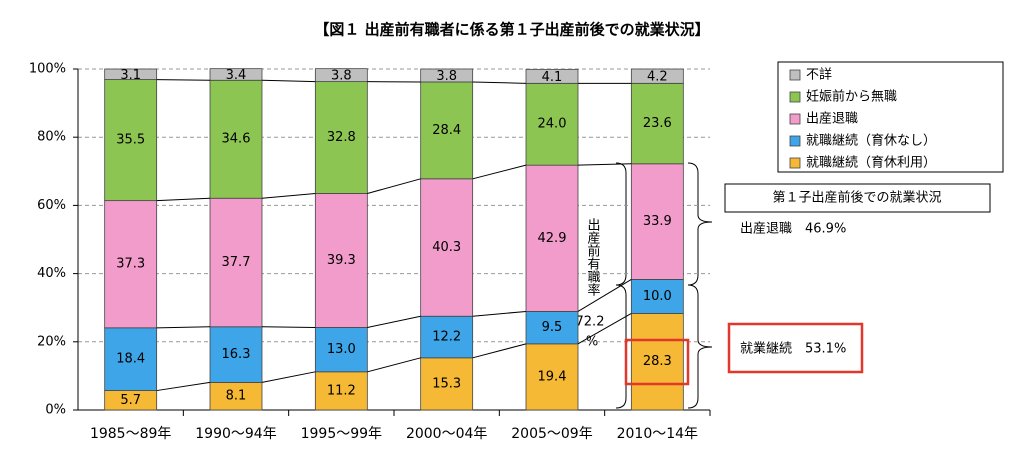  Describe the element at coordinates (51, 205) in the screenshot. I see `y-tick-label: 60%` at that location.